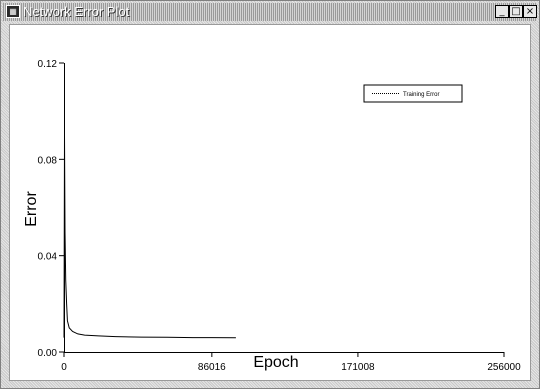 The height and width of the screenshot is (389, 540). What do you see at coordinates (516, 11) in the screenshot?
I see `maximize-button: □` at bounding box center [516, 11].